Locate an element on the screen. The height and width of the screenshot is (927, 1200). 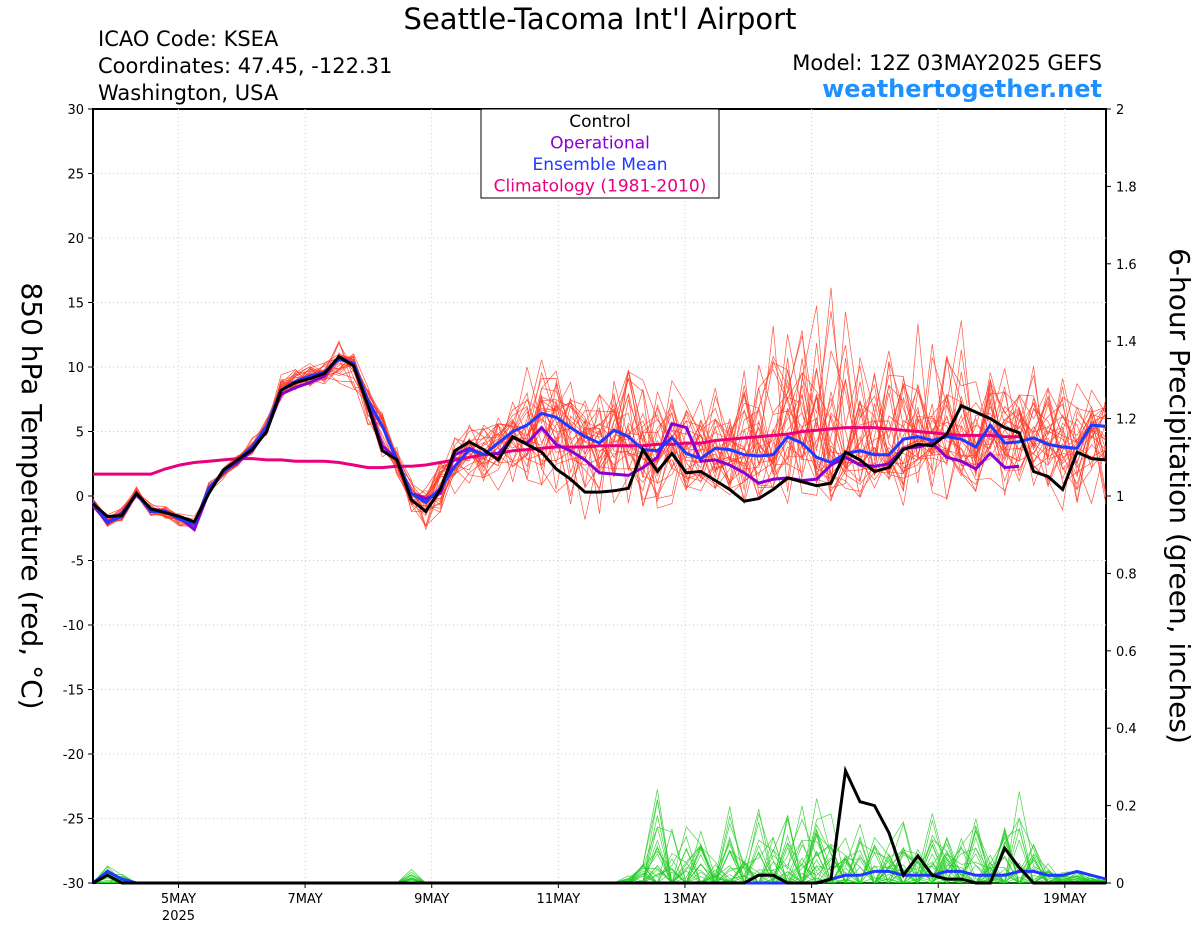
xtick-label: 15MAY is located at coordinates (812, 899).